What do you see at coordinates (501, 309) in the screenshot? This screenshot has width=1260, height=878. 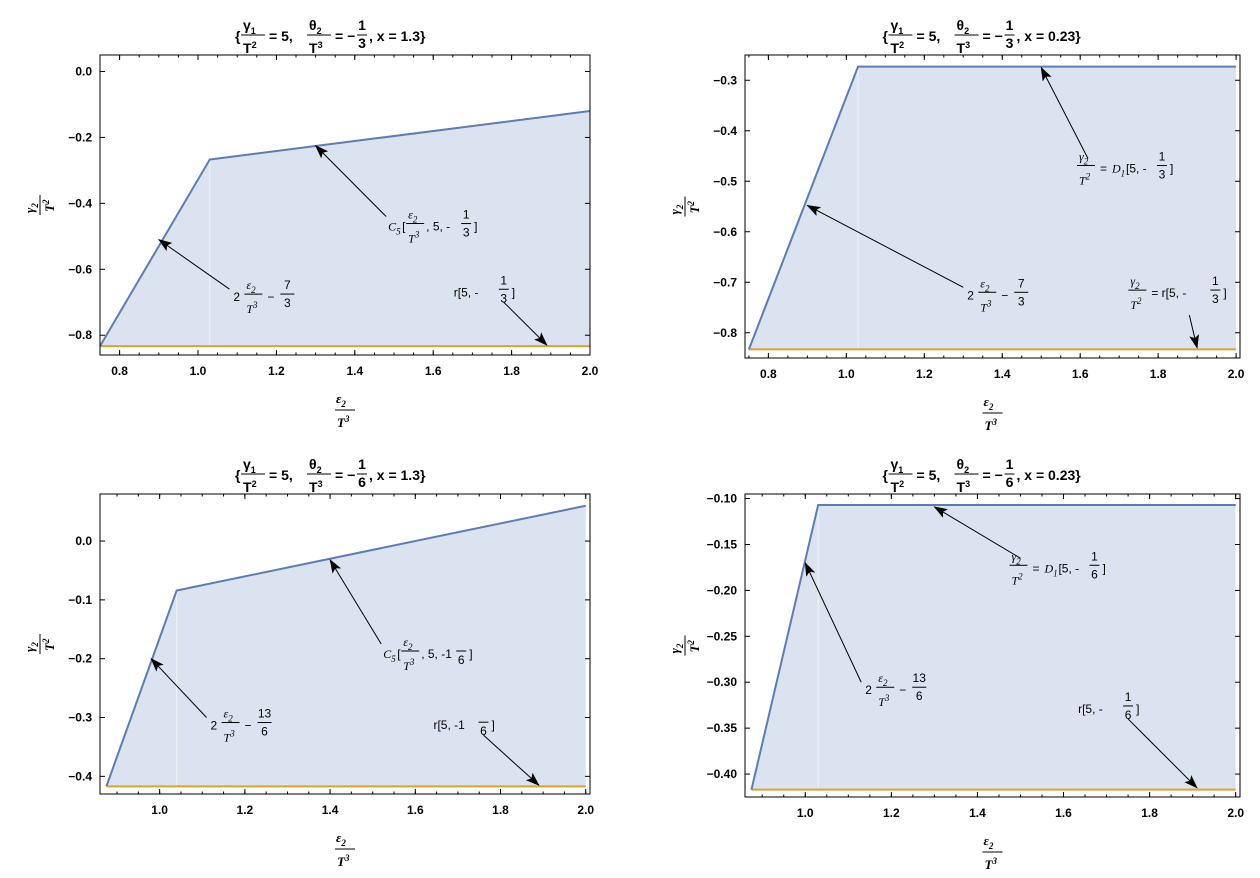 I see `annotation-r: r[5, - 1 3]` at bounding box center [501, 309].